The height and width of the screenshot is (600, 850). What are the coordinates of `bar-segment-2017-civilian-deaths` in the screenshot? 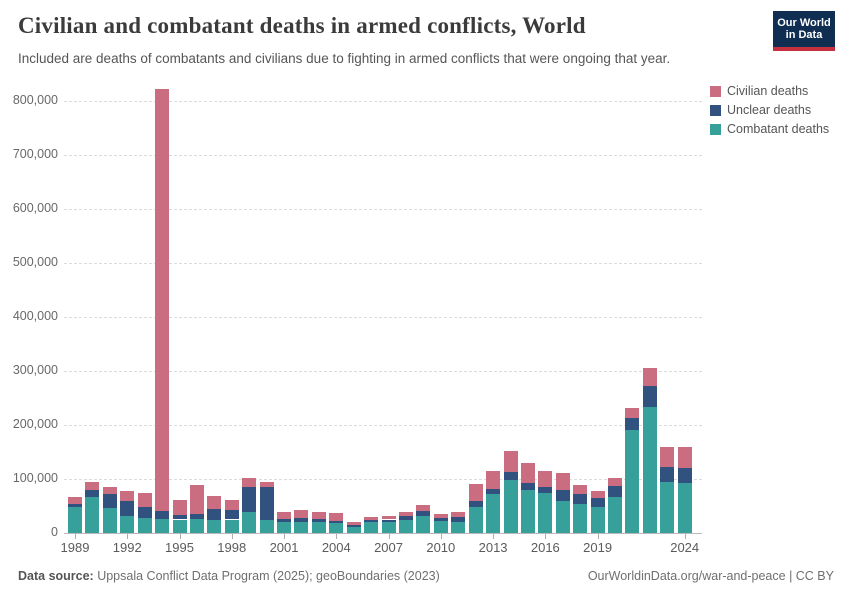 It's located at (562, 481).